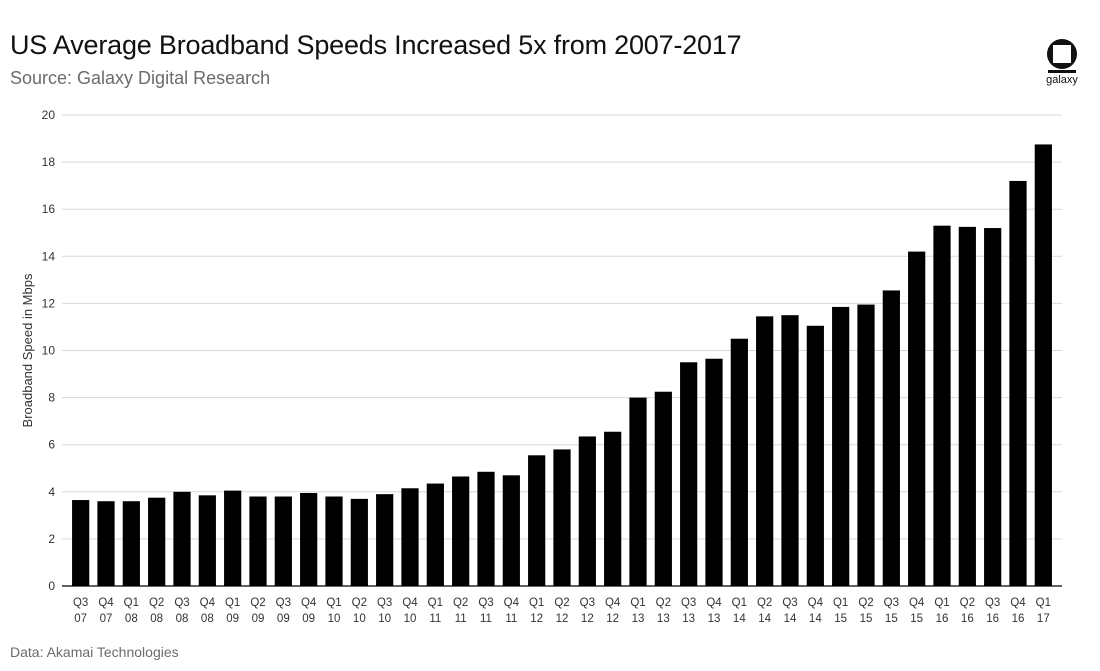 Image resolution: width=1100 pixels, height=671 pixels. I want to click on y-tick-label: 20, so click(49, 115).